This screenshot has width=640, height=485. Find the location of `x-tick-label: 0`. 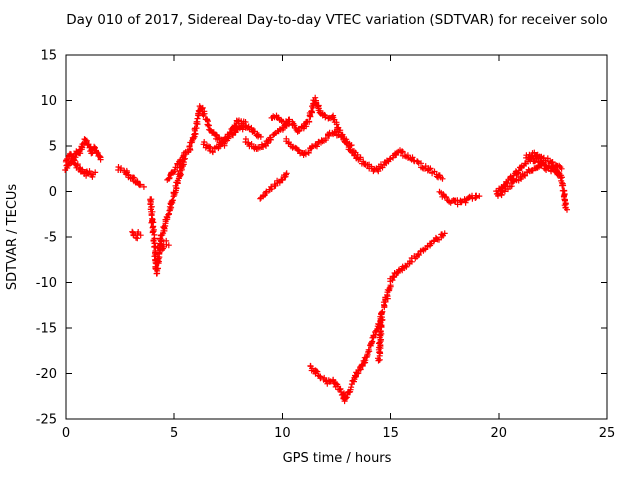

x-tick-label: 0 is located at coordinates (66, 433).